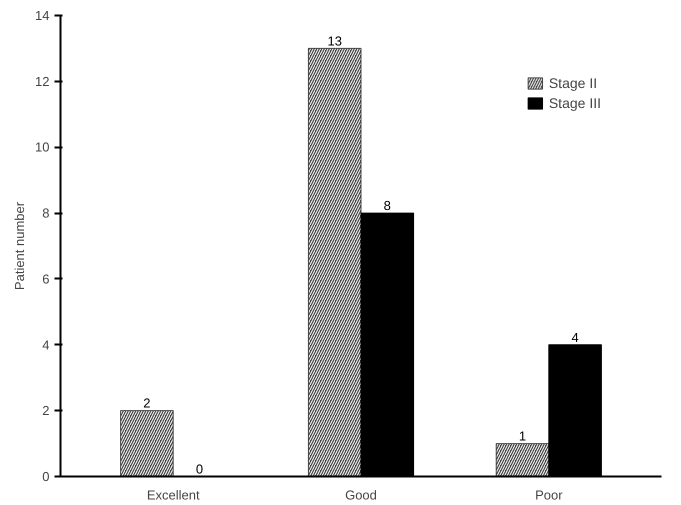 This screenshot has height=505, width=681. I want to click on y-tick-label: 2, so click(46, 410).